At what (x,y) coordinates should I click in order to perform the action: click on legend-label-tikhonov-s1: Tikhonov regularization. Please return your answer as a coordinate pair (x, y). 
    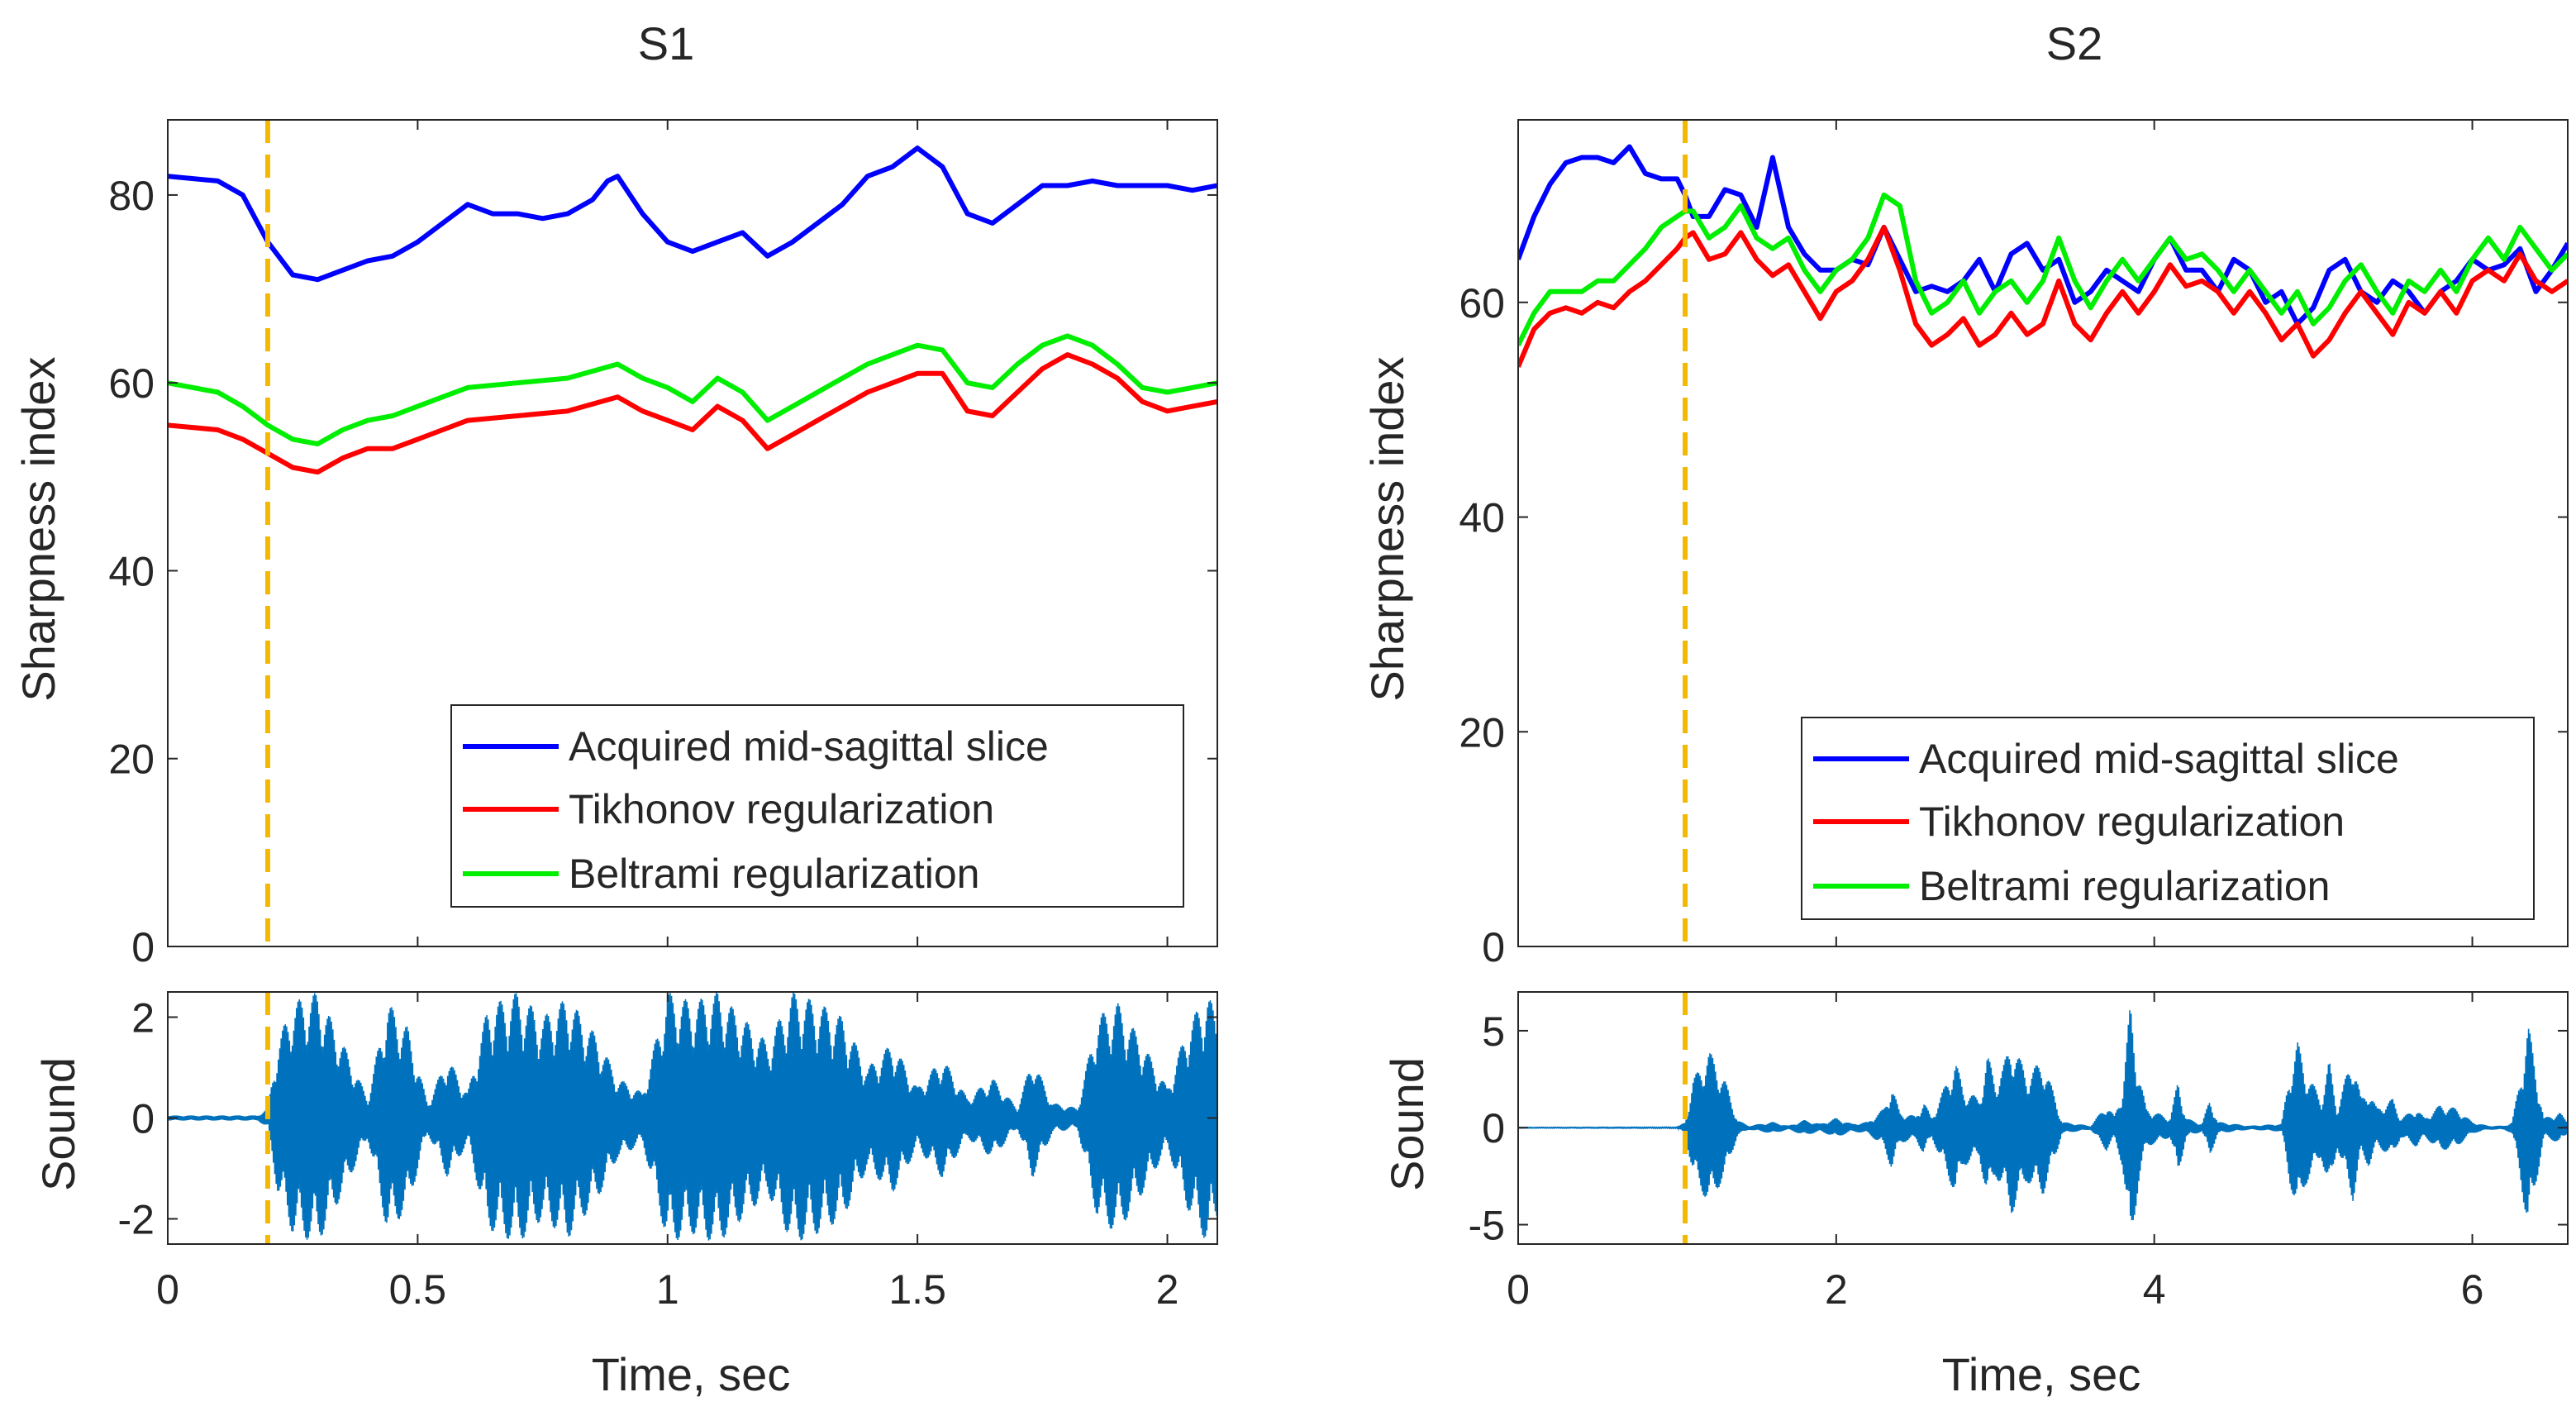
    Looking at the image, I should click on (782, 809).